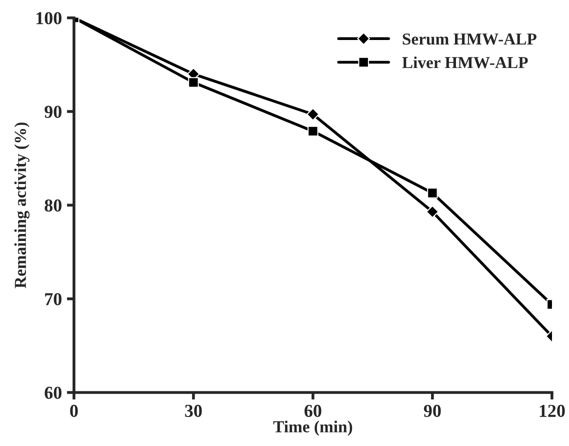 The width and height of the screenshot is (569, 446). I want to click on y-tick-label: 60, so click(53, 392).